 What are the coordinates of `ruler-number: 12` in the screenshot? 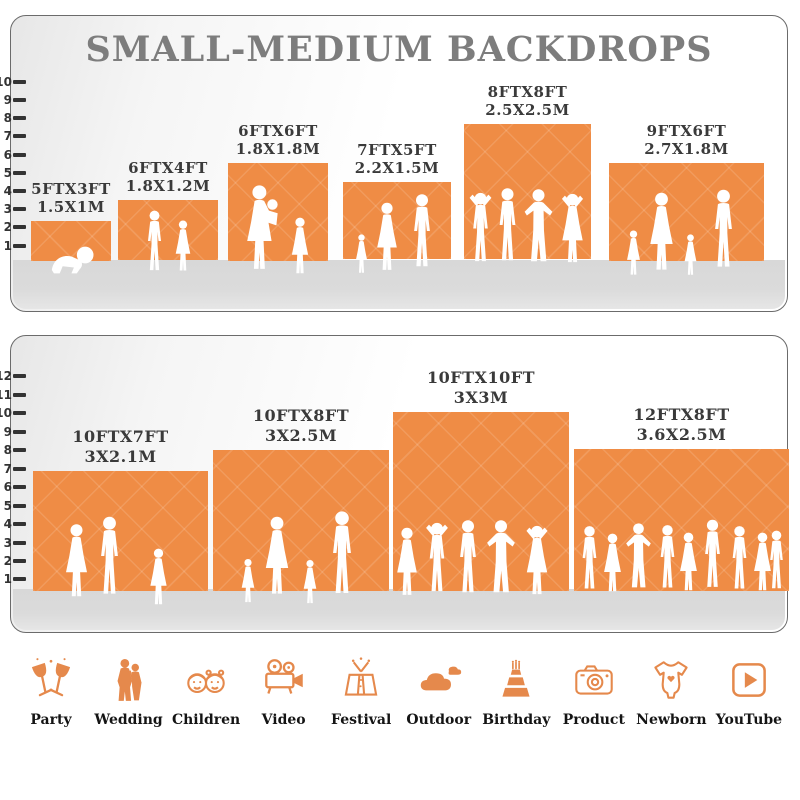 It's located at (6, 376).